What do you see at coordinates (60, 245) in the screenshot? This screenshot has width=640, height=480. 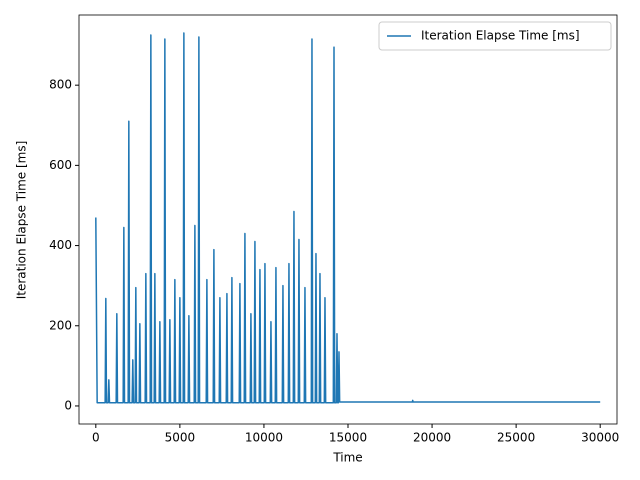 I see `y-tick-label: 400` at bounding box center [60, 245].